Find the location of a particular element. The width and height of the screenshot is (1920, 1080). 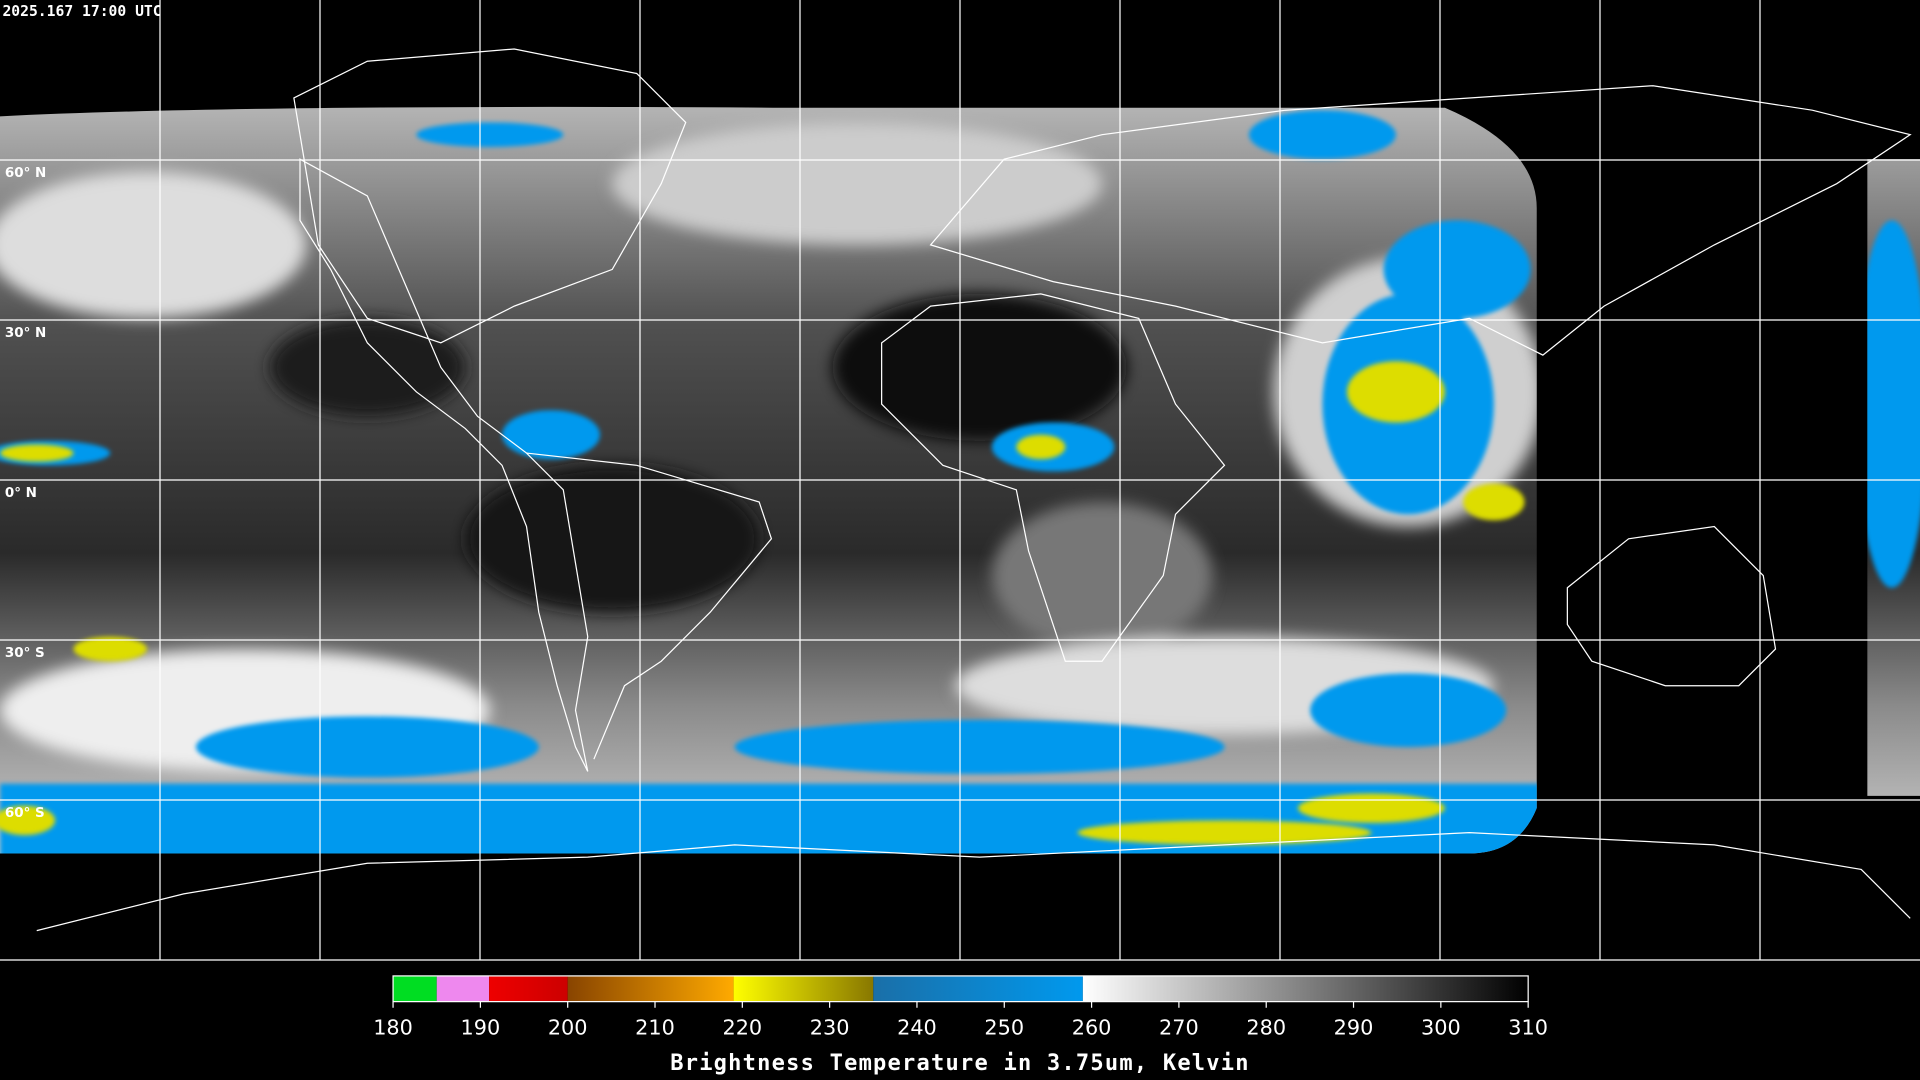

colorbar-tick-label: 210 is located at coordinates (655, 1028).